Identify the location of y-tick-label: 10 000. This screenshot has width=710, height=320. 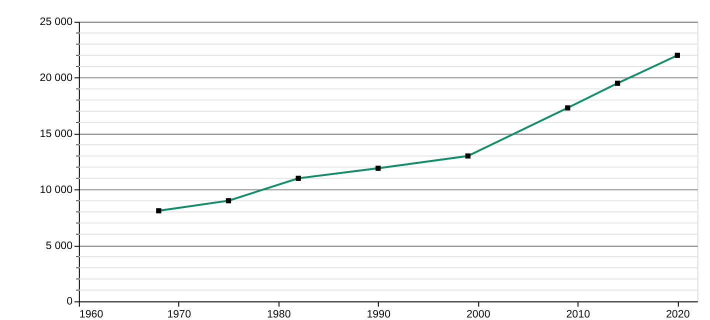
(56, 190).